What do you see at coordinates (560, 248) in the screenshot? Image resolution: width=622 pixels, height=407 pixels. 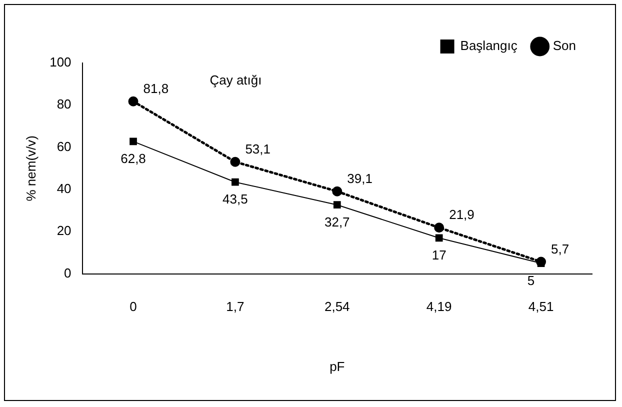 I see `data-label: 5,7` at bounding box center [560, 248].